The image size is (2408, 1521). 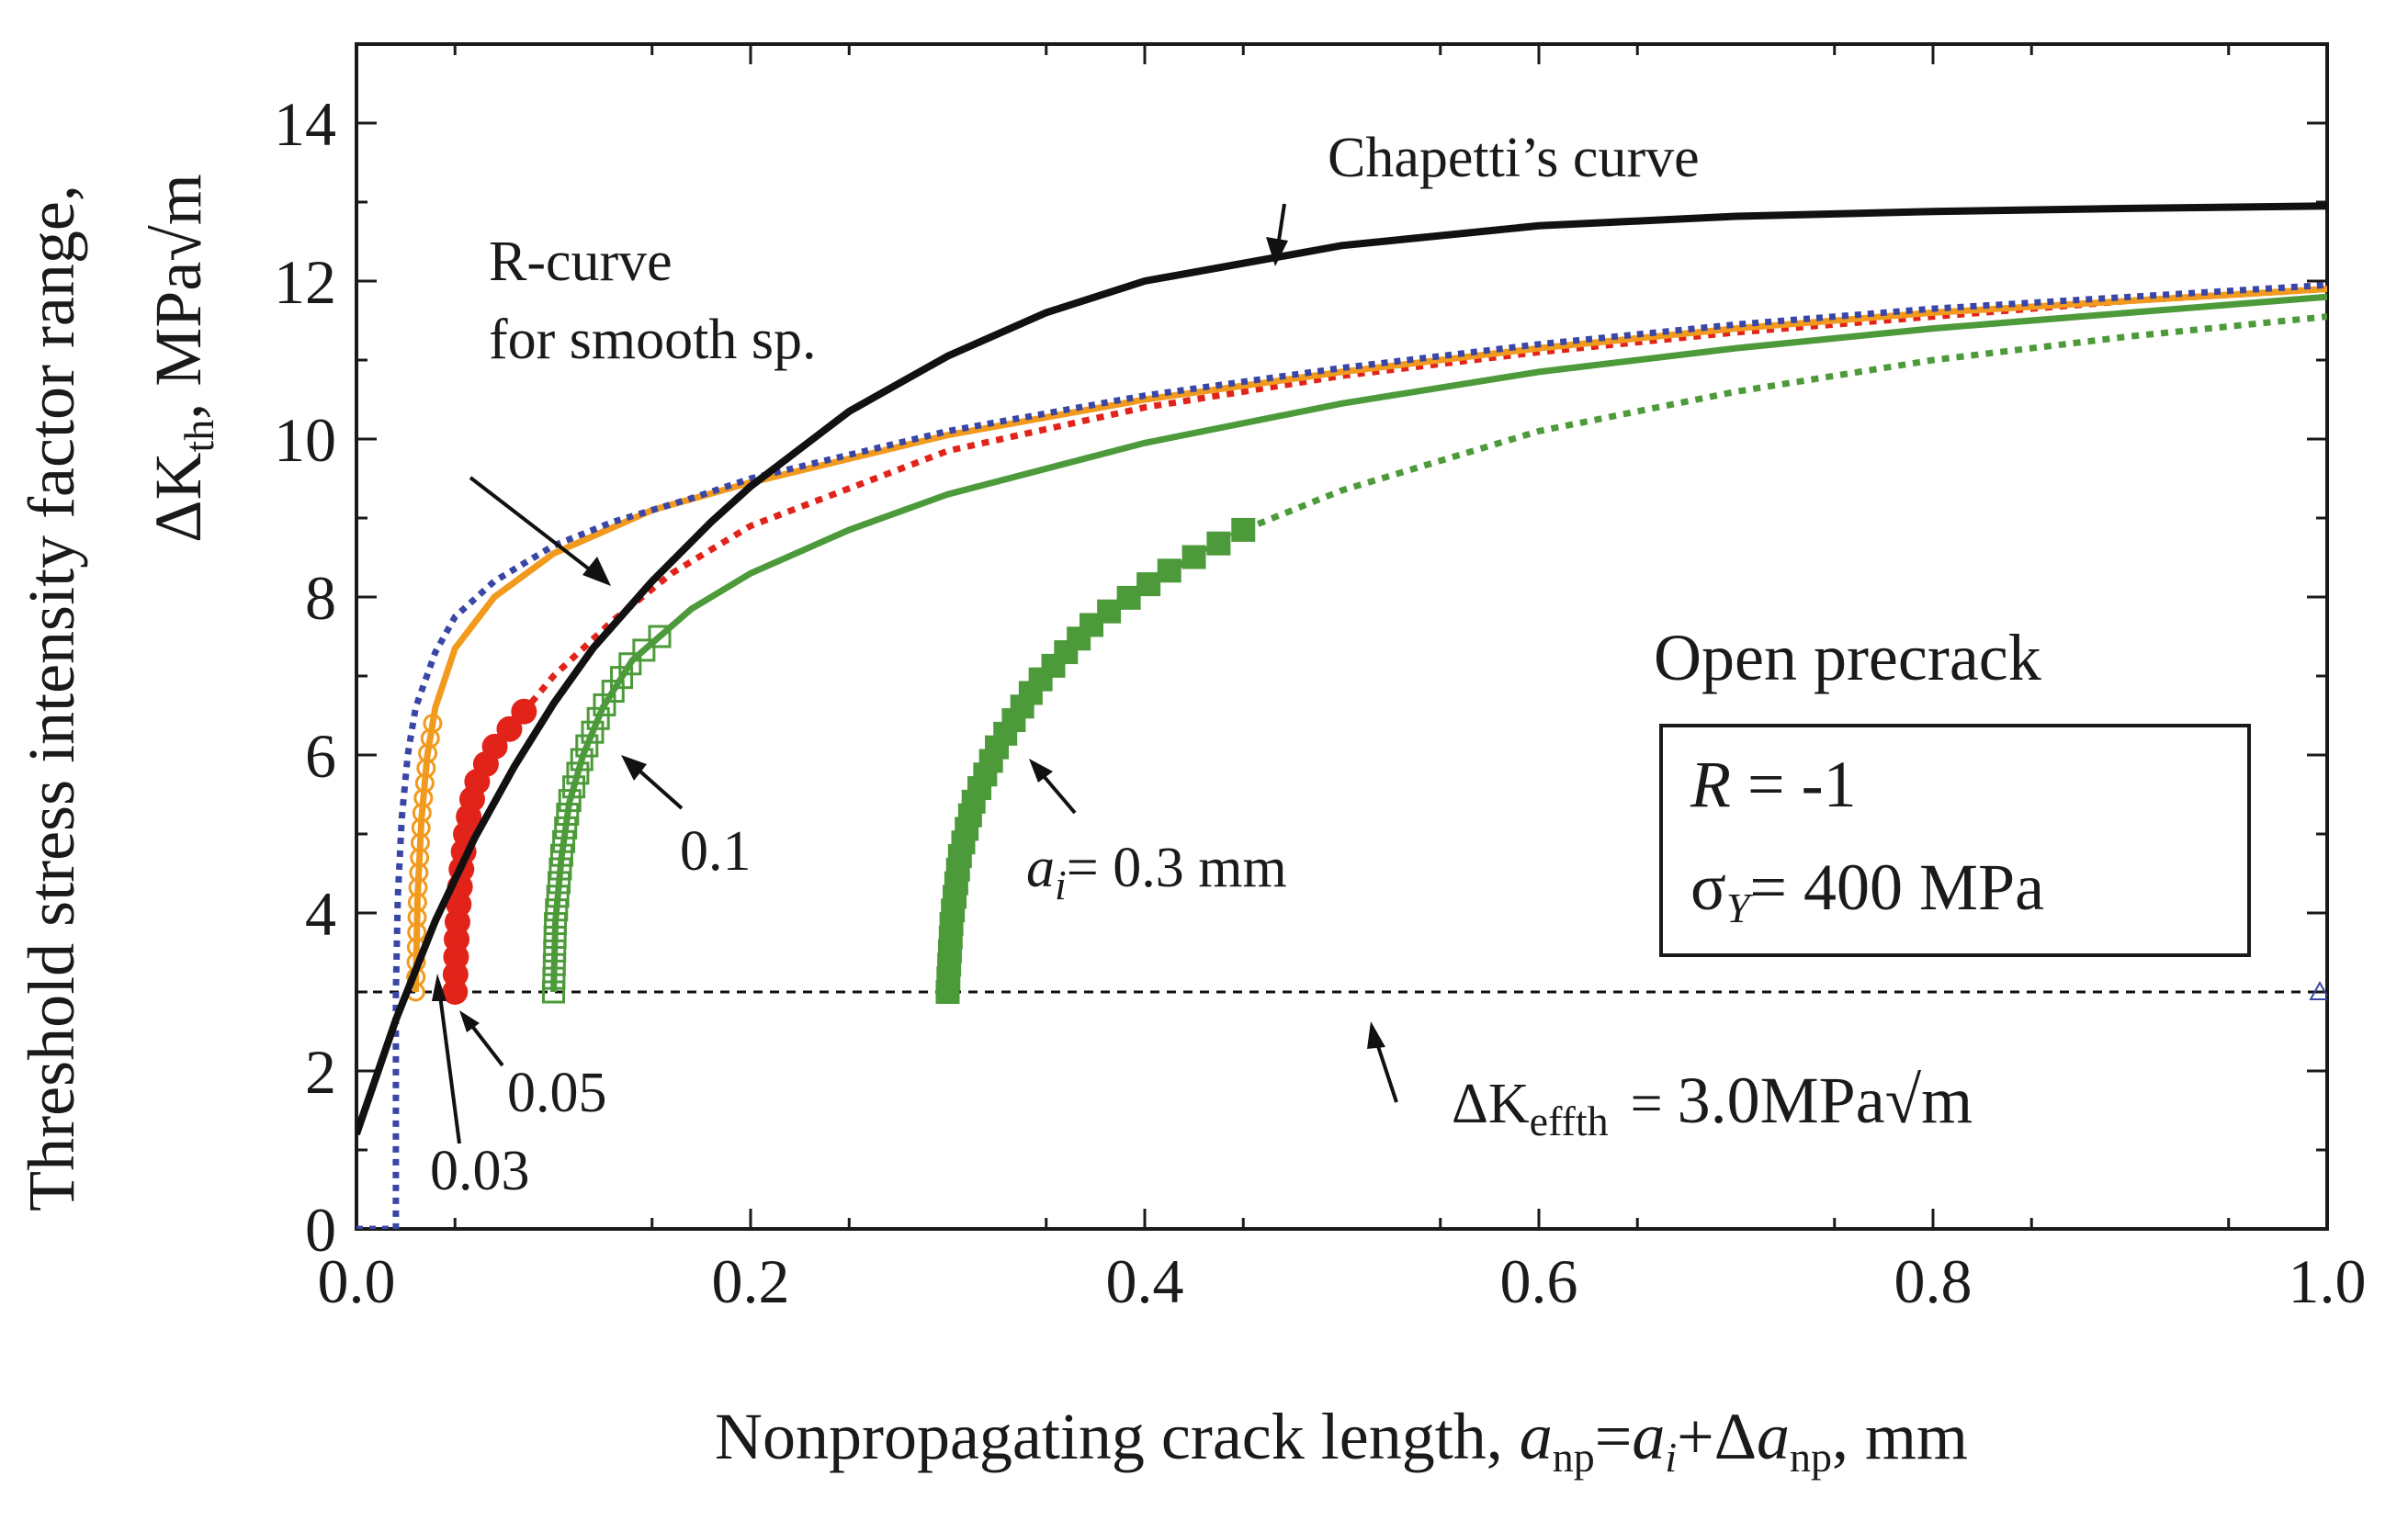 What do you see at coordinates (634, 768) in the screenshot?
I see `label-0.1-arrowhead` at bounding box center [634, 768].